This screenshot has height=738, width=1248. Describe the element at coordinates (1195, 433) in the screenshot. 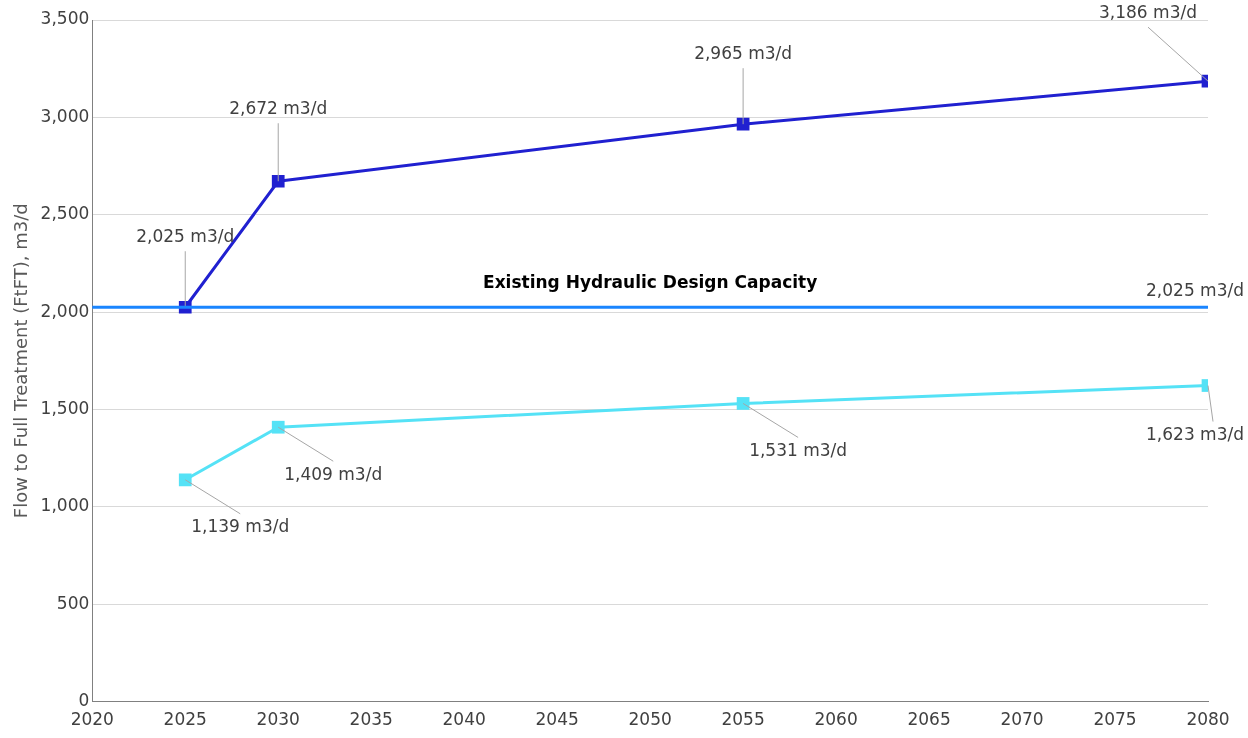

I see `data-label: 1,623 m3/d` at that location.